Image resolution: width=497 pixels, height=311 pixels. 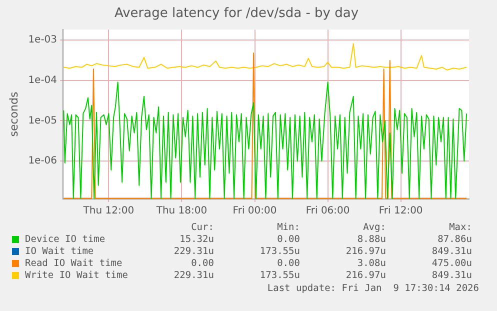 I want to click on legend-label: Write IO Wait time, so click(x=76, y=276).